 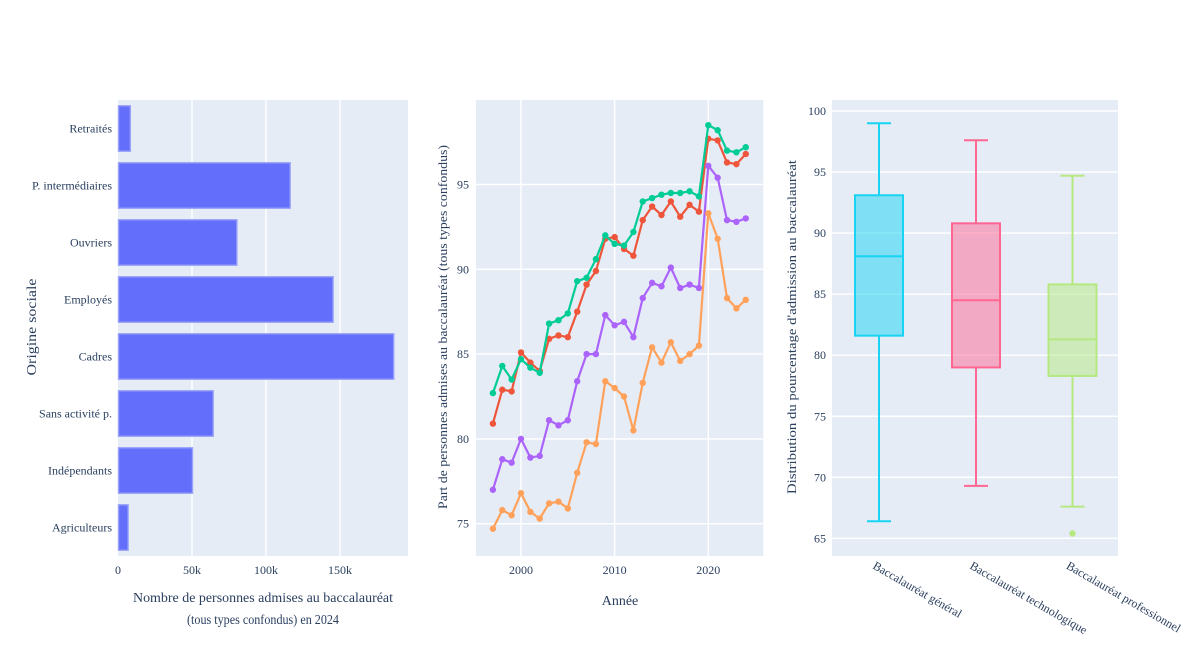 I want to click on line-serie-violette, so click(x=619, y=327).